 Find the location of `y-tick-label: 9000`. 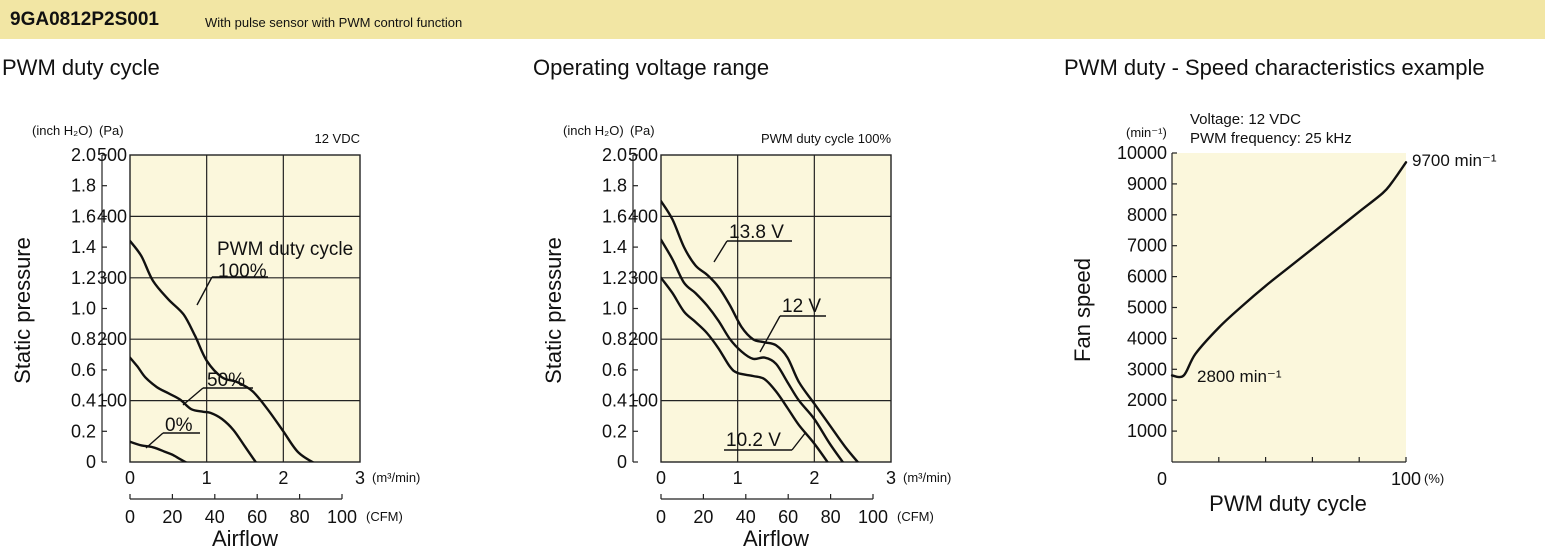

y-tick-label: 9000 is located at coordinates (1147, 184).